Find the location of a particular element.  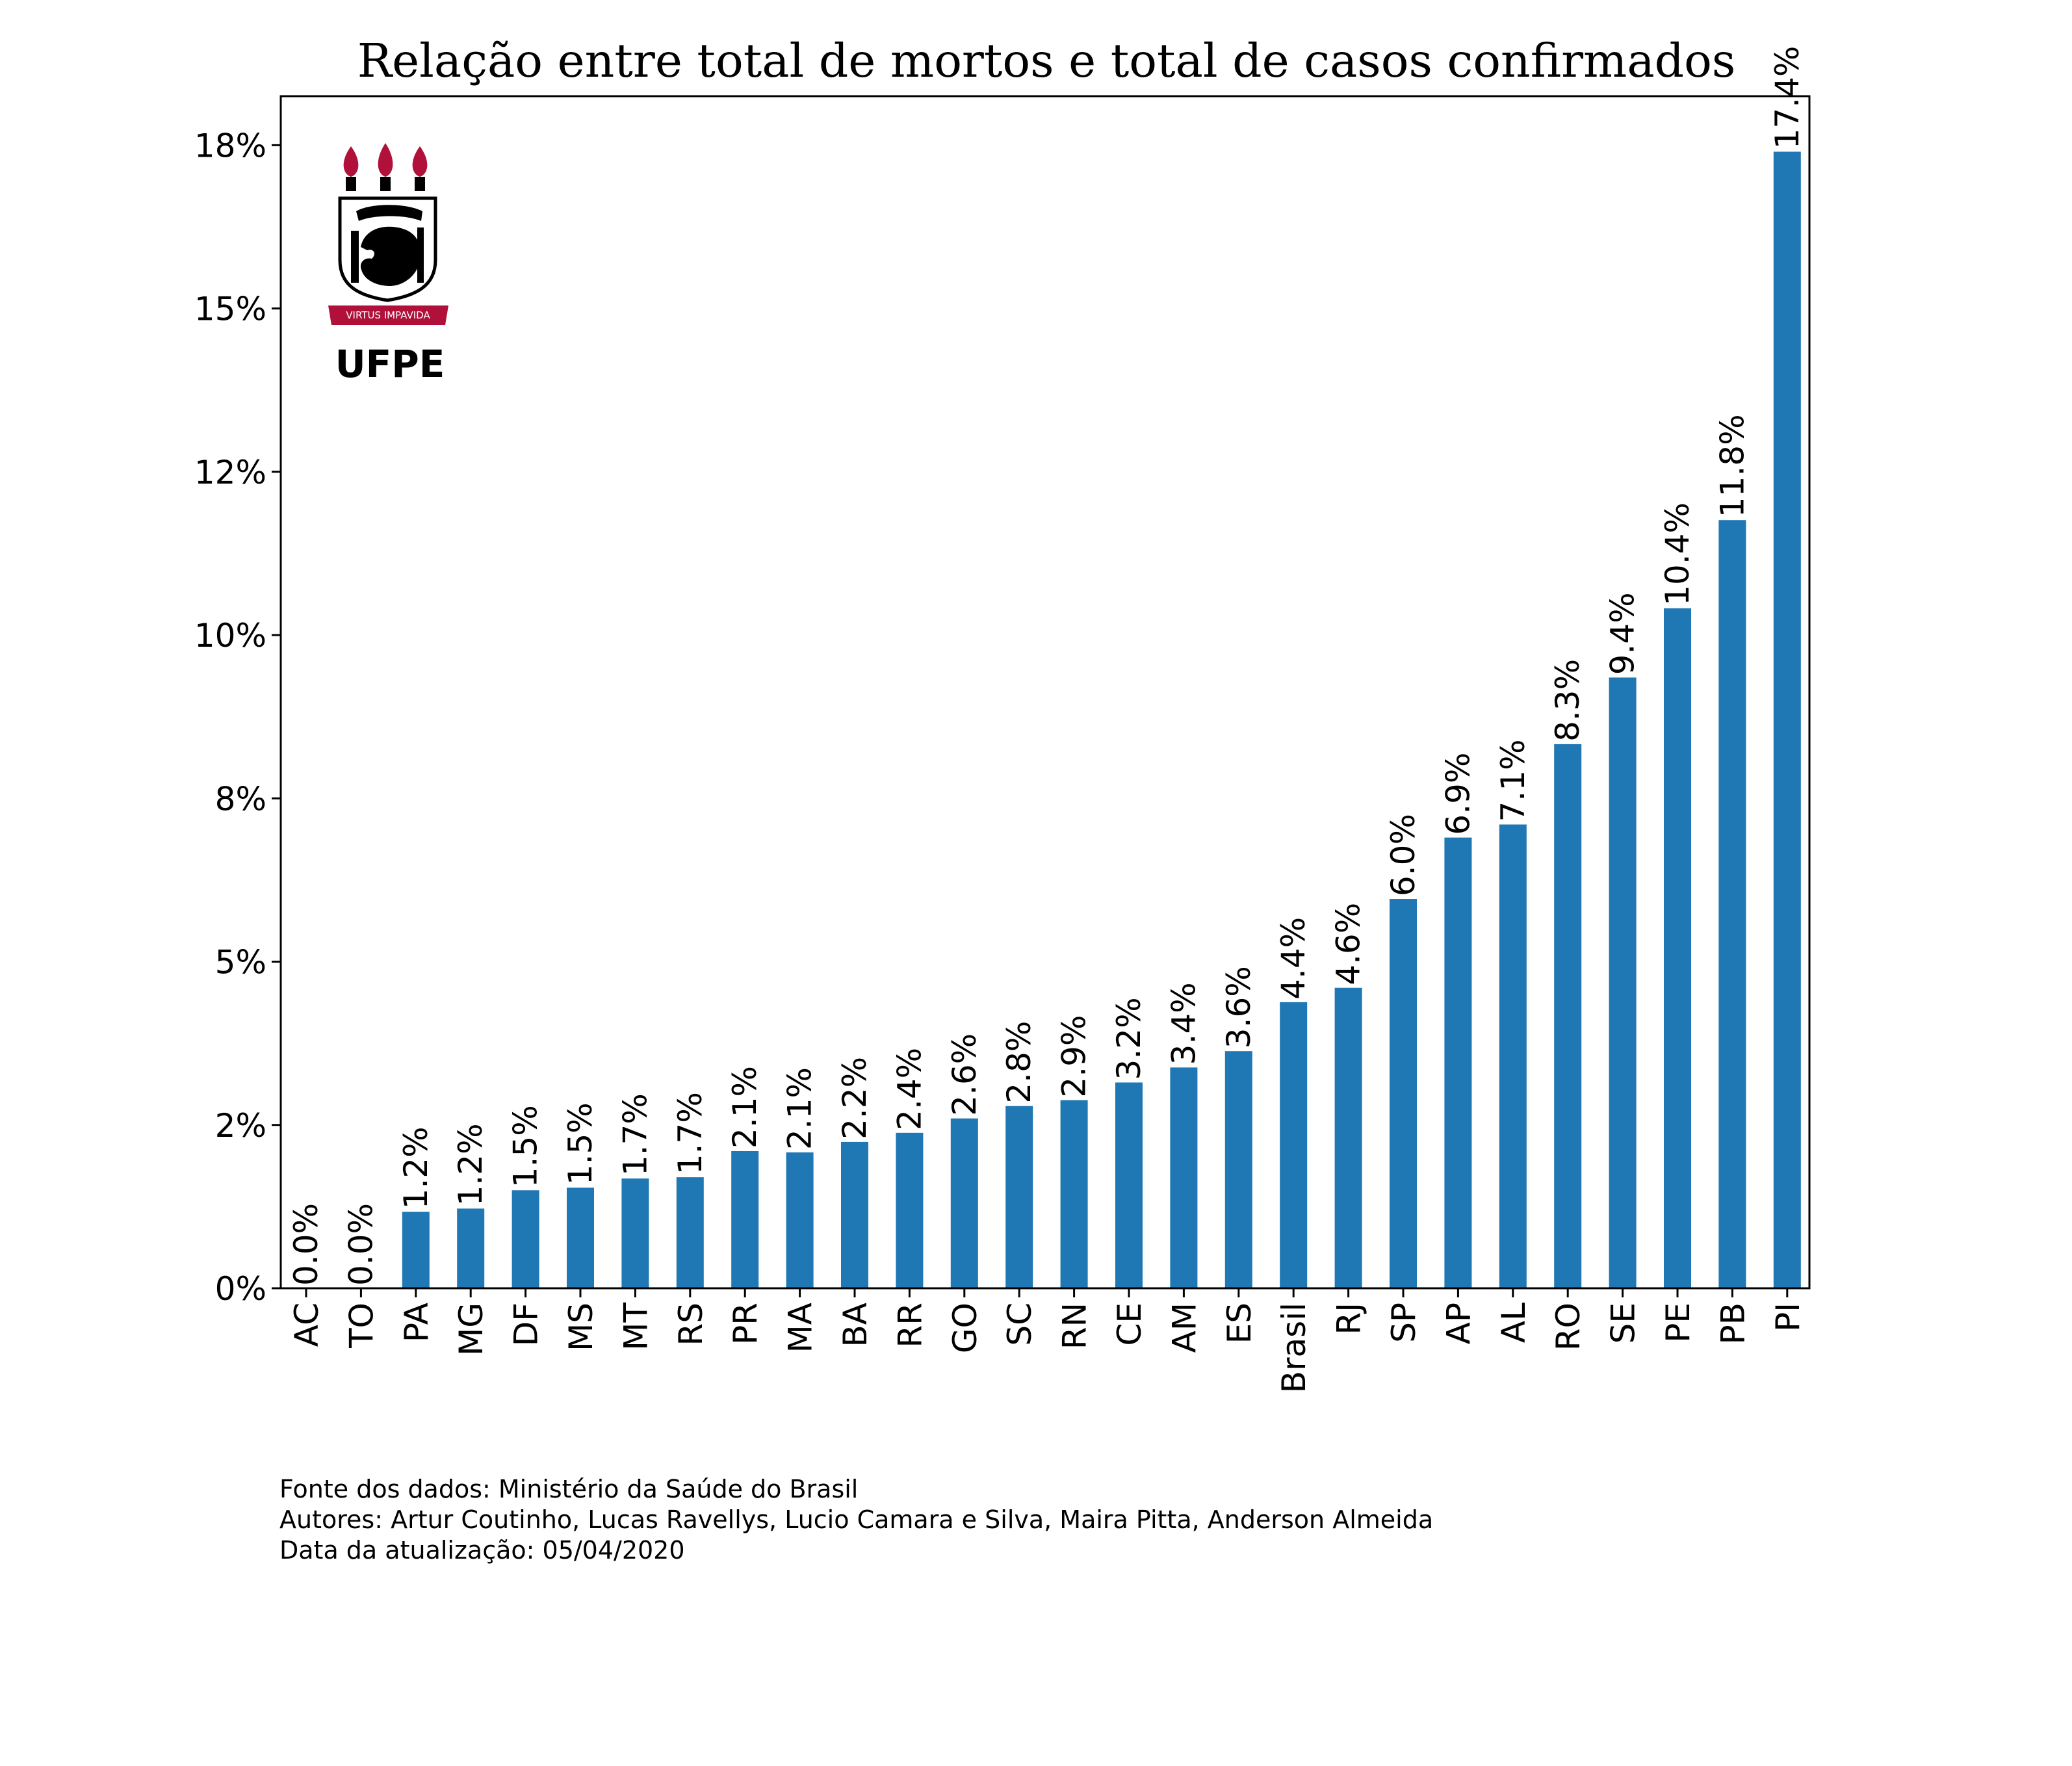

bar-pi is located at coordinates (1787, 719).